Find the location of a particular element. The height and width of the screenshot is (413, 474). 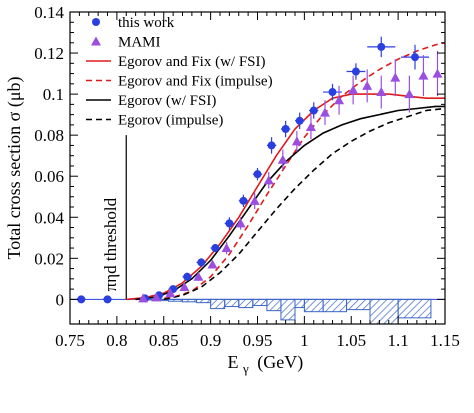

x-tick-label: 1 is located at coordinates (304, 340).